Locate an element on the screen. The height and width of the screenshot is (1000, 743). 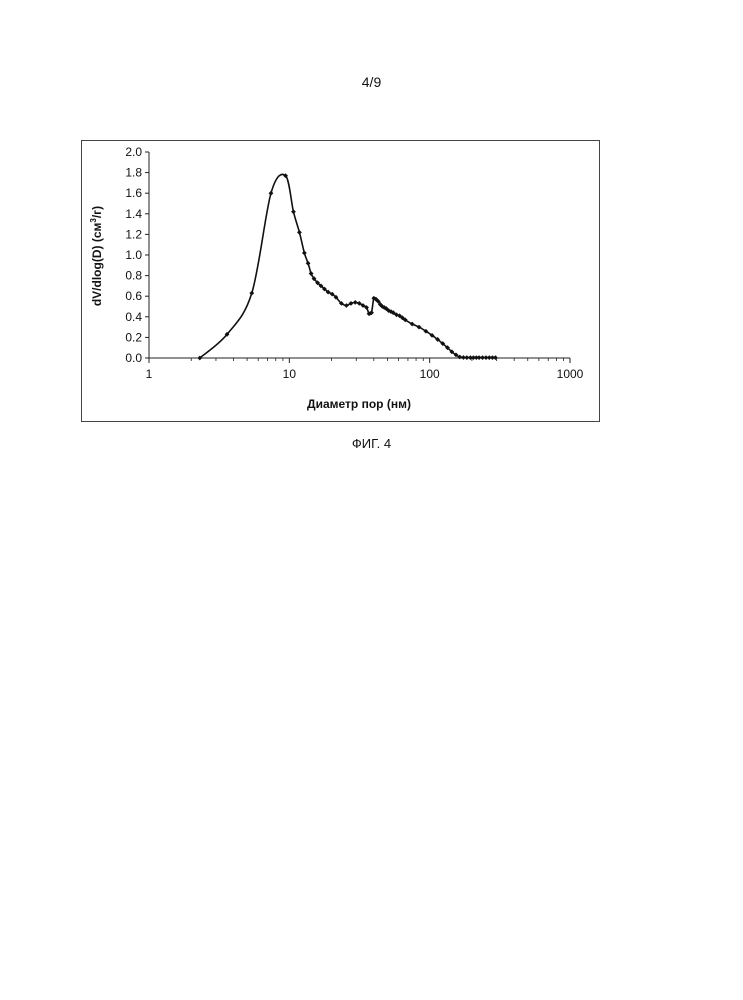
y-tick-label: 1.0 is located at coordinates (133, 255).